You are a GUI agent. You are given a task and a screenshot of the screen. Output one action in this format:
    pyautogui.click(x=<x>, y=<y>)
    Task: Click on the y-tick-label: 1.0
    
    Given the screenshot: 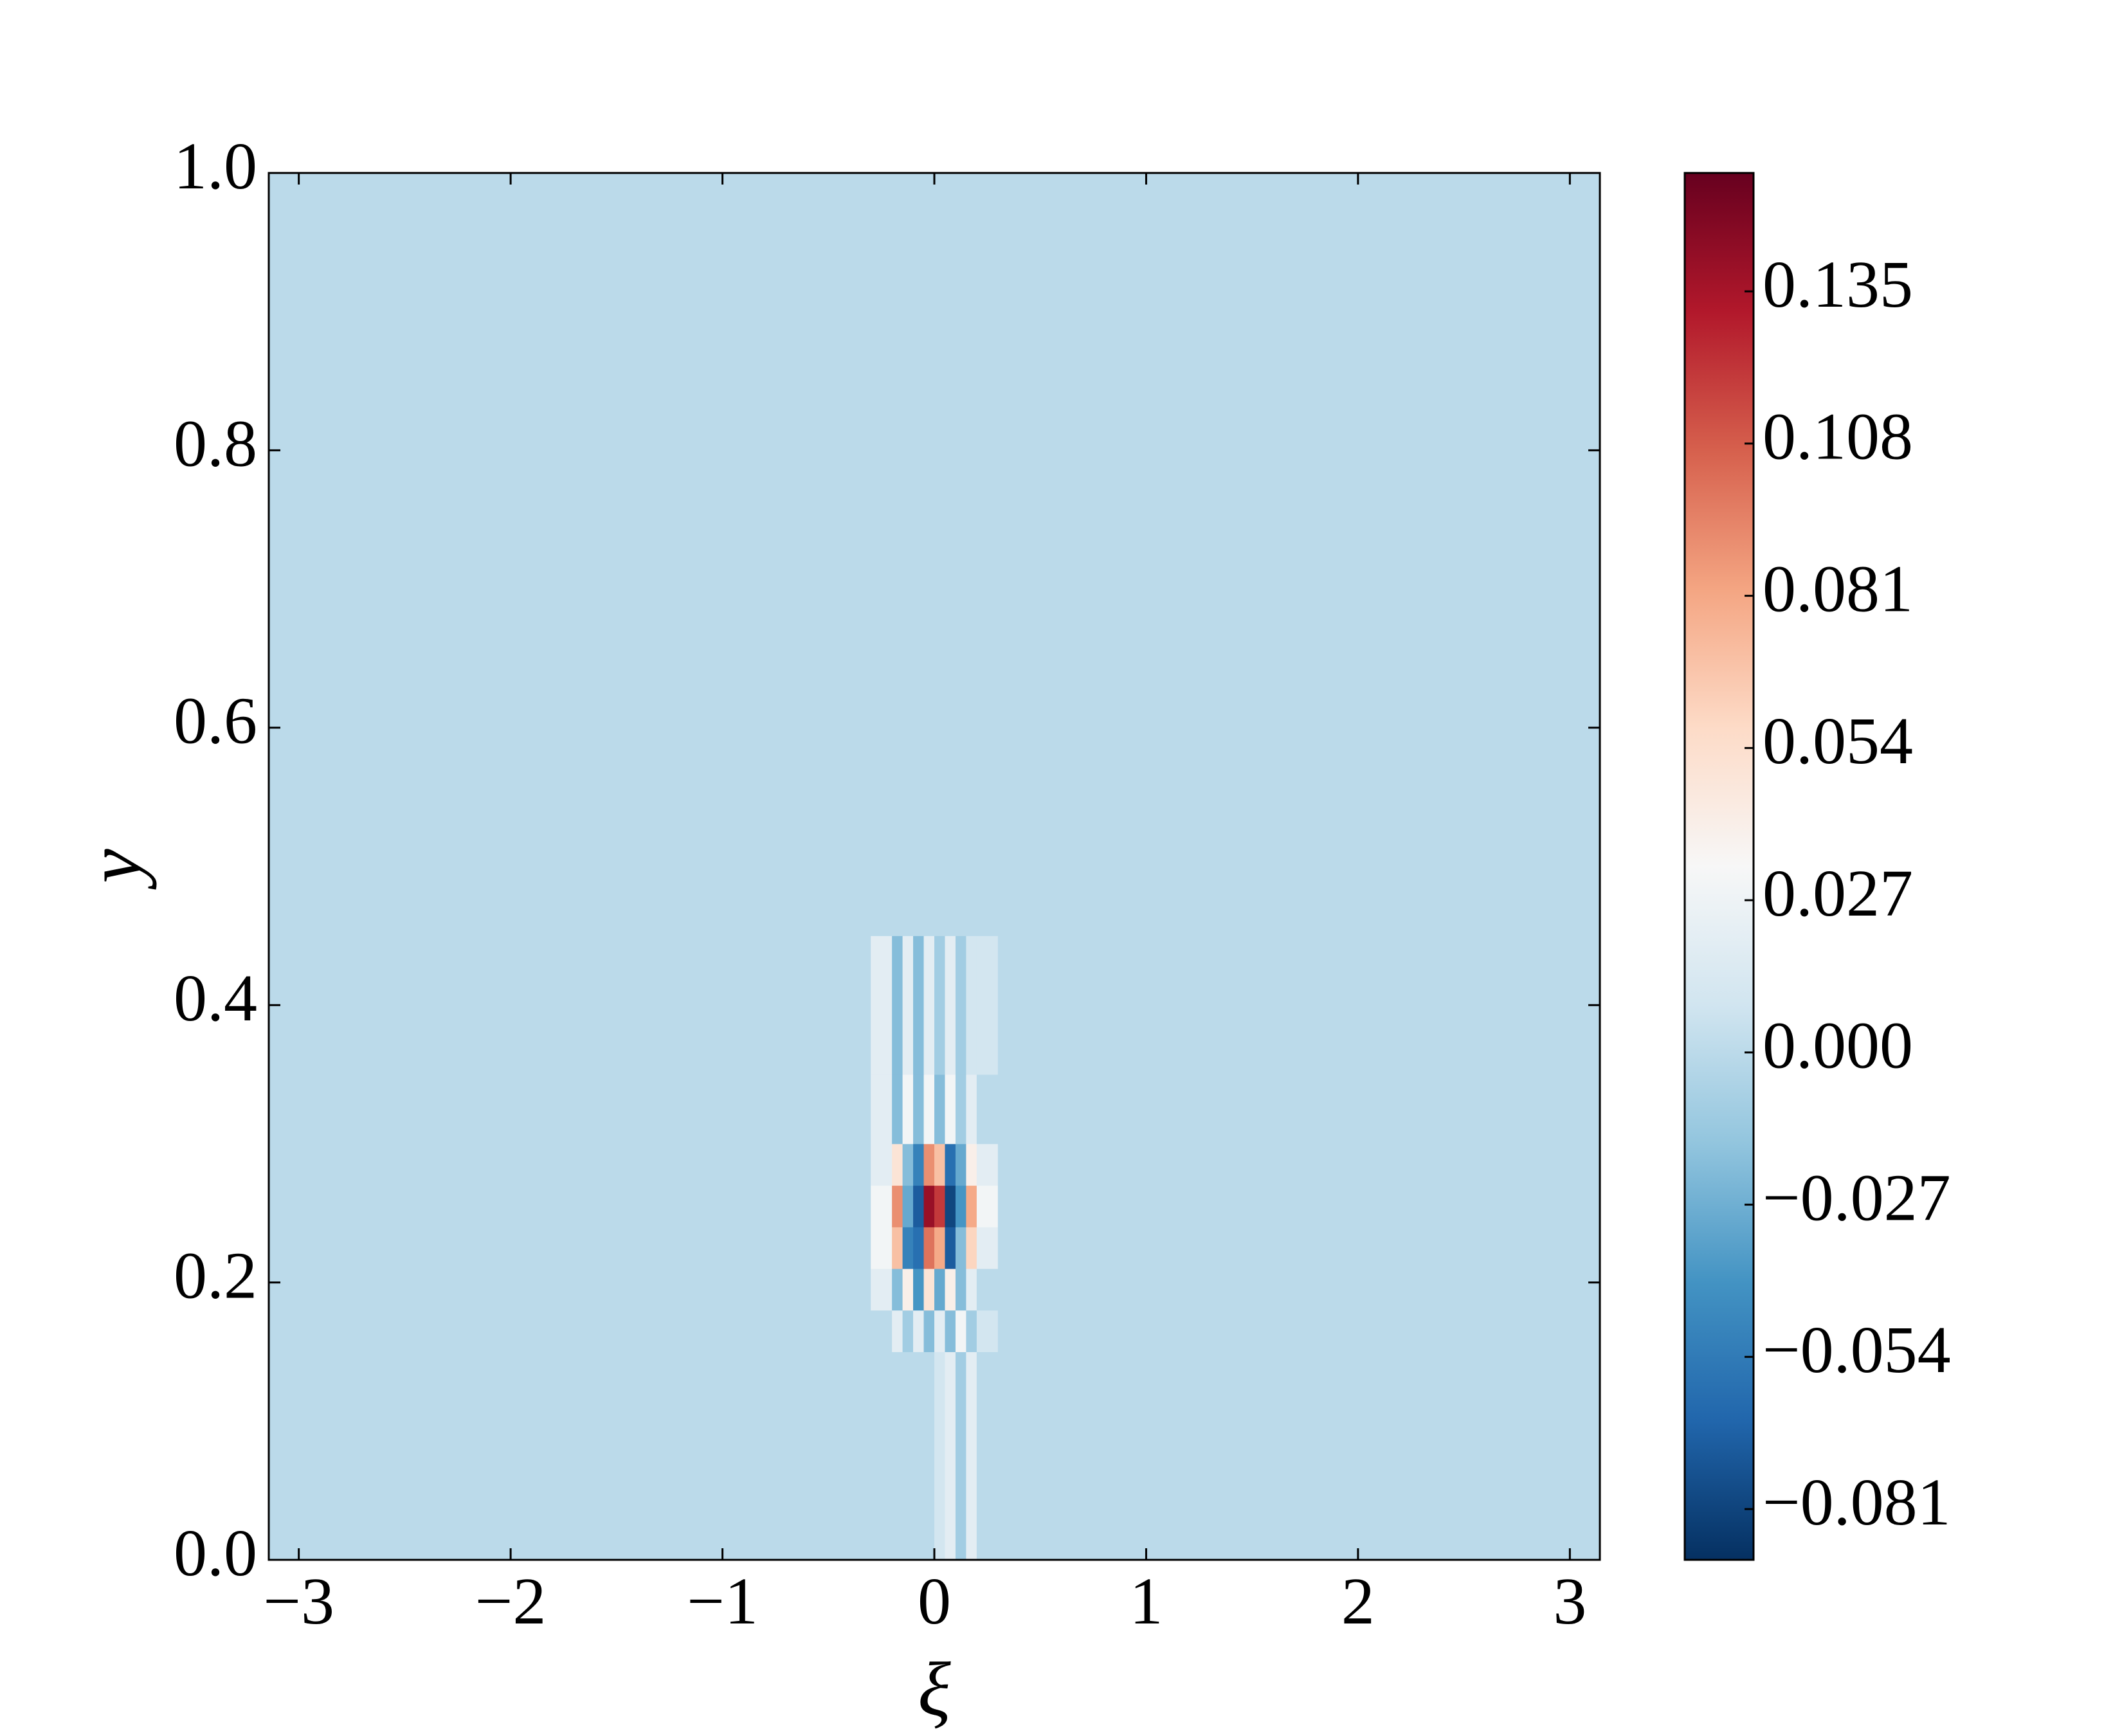 What is the action you would take?
    pyautogui.click(x=215, y=166)
    